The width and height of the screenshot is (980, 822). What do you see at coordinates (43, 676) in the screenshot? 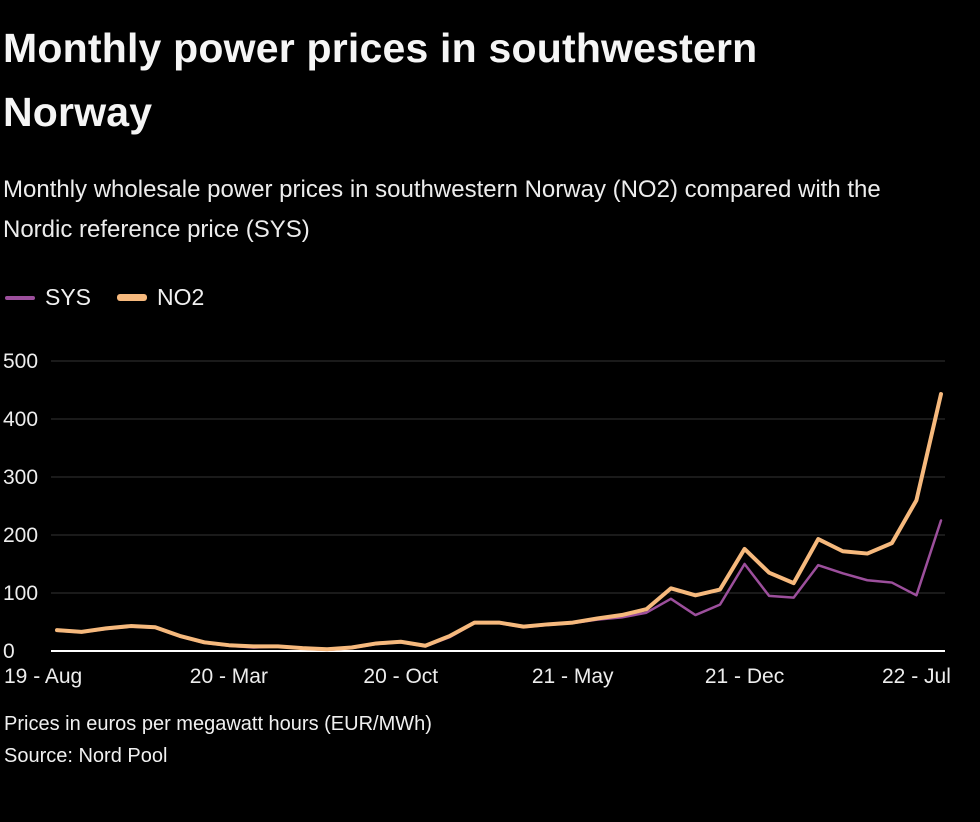
I see `svg-text: 19 - Aug` at bounding box center [43, 676].